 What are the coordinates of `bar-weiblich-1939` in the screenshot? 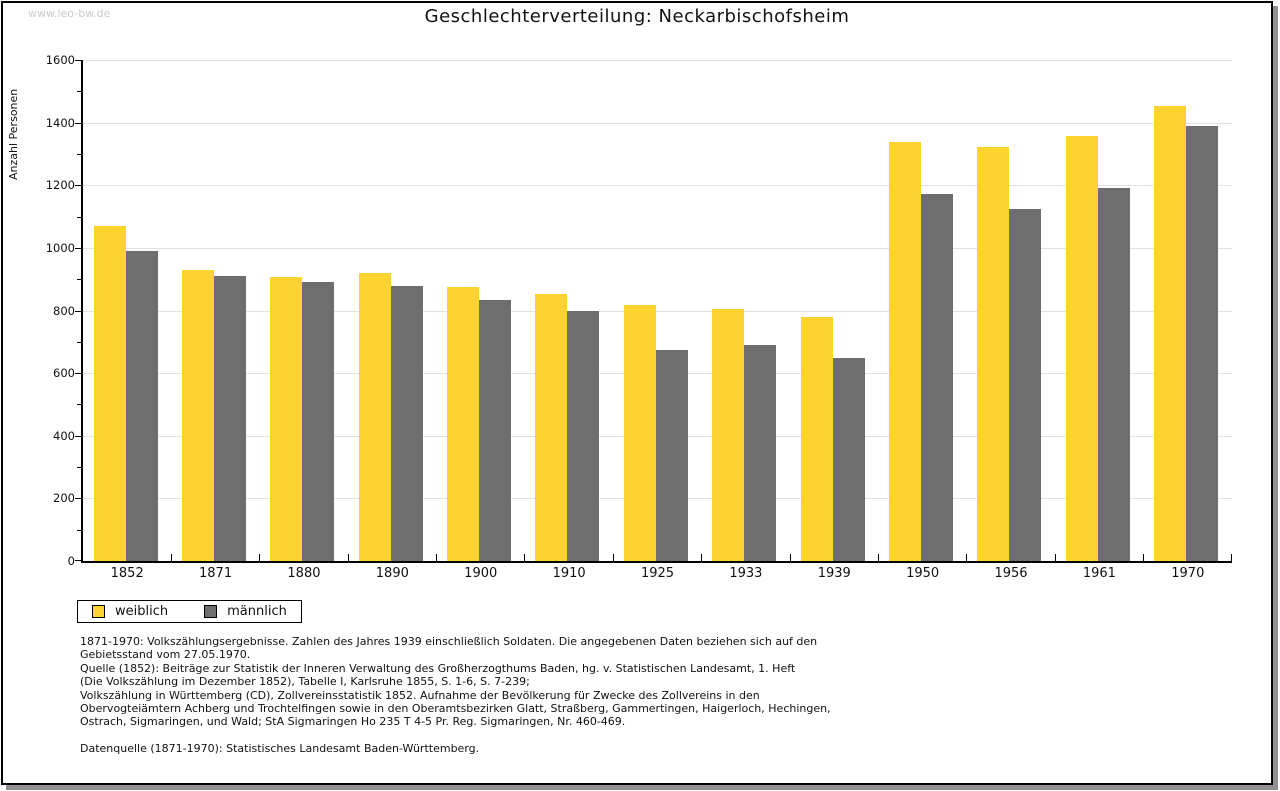 It's located at (816, 438).